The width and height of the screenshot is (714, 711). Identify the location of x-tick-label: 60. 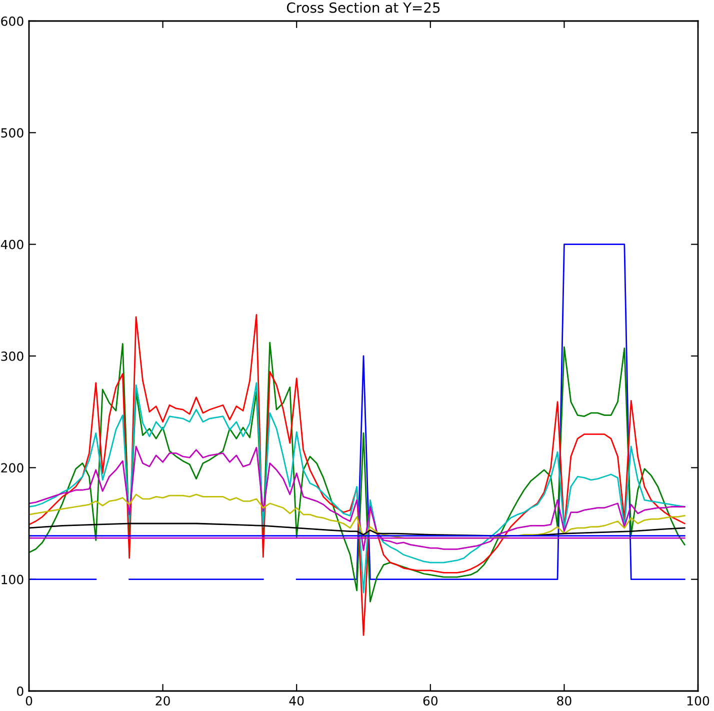
(430, 701).